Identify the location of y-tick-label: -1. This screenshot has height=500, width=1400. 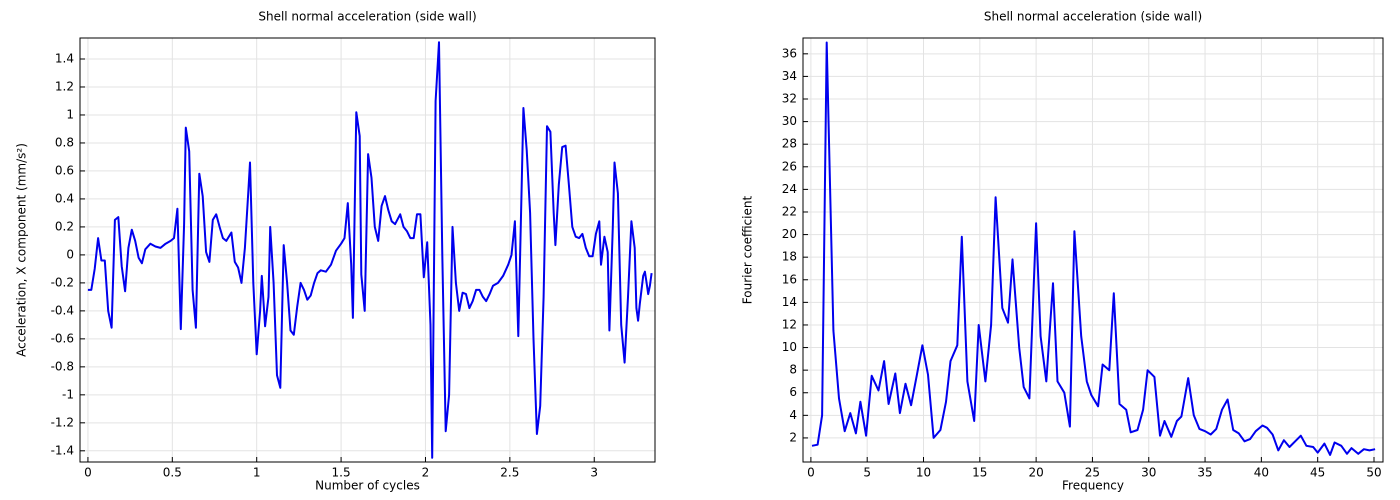
(68, 394).